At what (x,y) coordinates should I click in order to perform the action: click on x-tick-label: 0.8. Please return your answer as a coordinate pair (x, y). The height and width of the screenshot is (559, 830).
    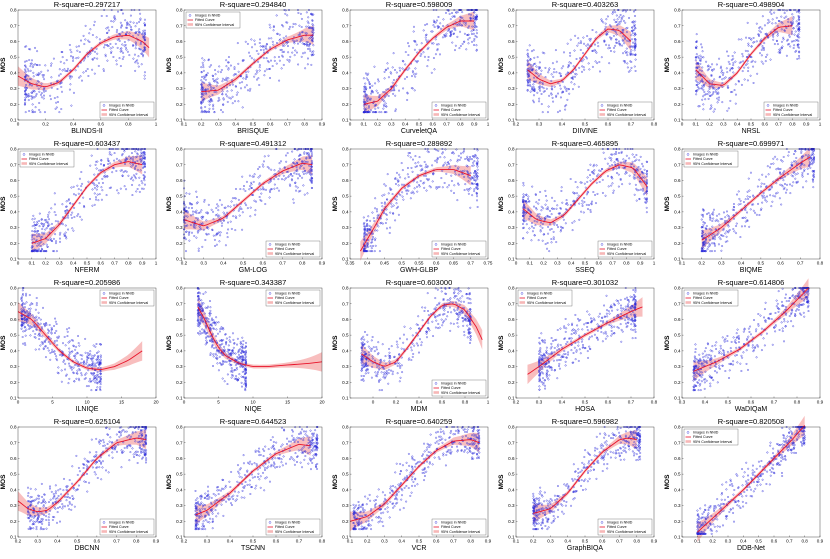
    Looking at the image, I should click on (128, 124).